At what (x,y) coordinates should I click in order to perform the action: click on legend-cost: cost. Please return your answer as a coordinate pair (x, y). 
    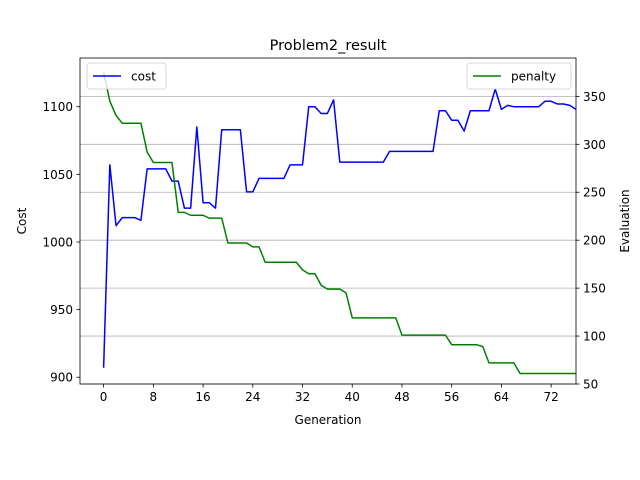
    Looking at the image, I should click on (126, 76).